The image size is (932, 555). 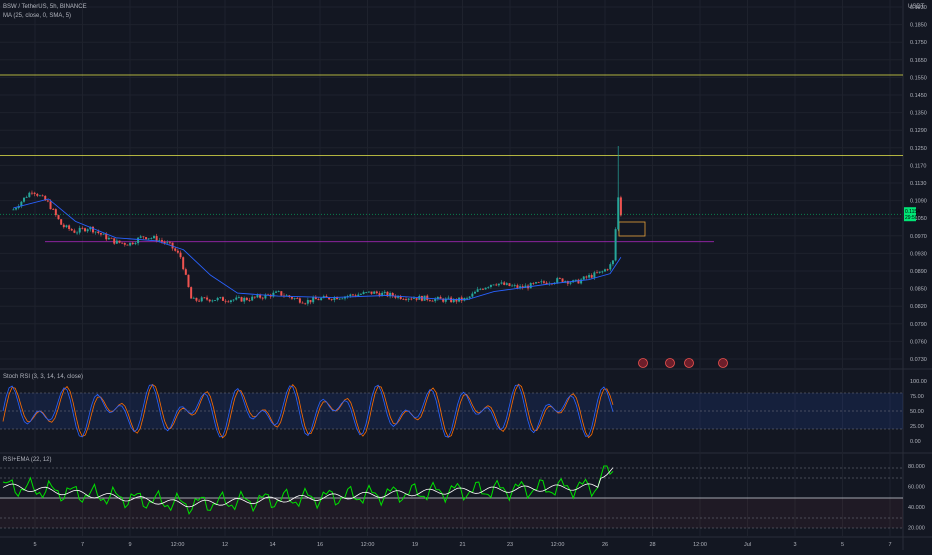 What do you see at coordinates (43, 377) in the screenshot?
I see `stoch-legend: Stoch RSI (3, 3, 14, 14, close)` at bounding box center [43, 377].